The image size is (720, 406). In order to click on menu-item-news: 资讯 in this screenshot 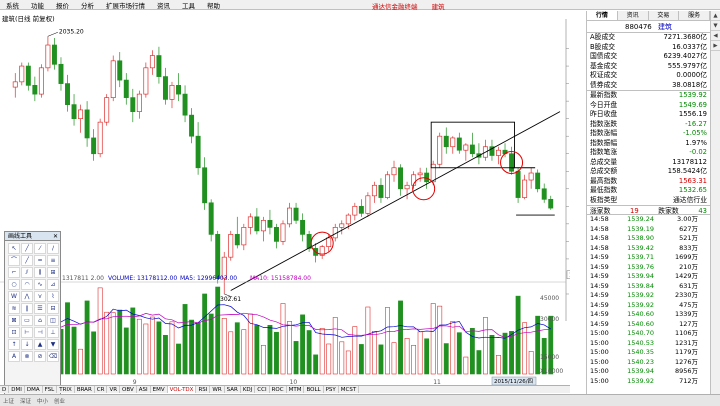, I will do `click(163, 5)`.